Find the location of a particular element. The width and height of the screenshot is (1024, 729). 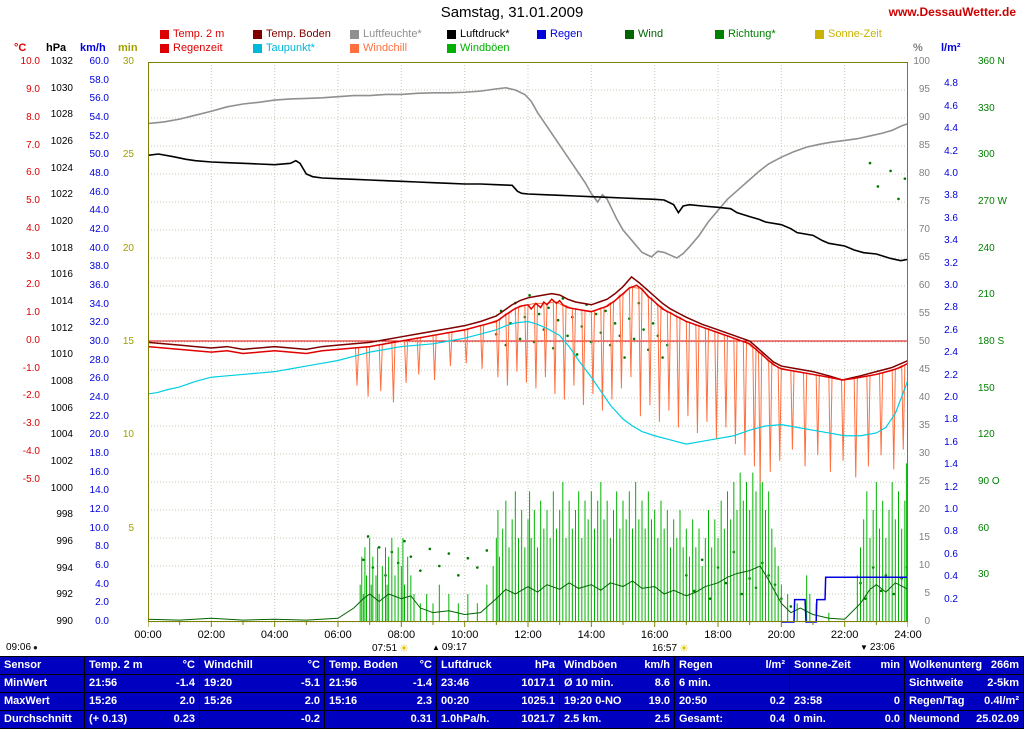

axis-tick-hpa: 992 is located at coordinates (64, 595).